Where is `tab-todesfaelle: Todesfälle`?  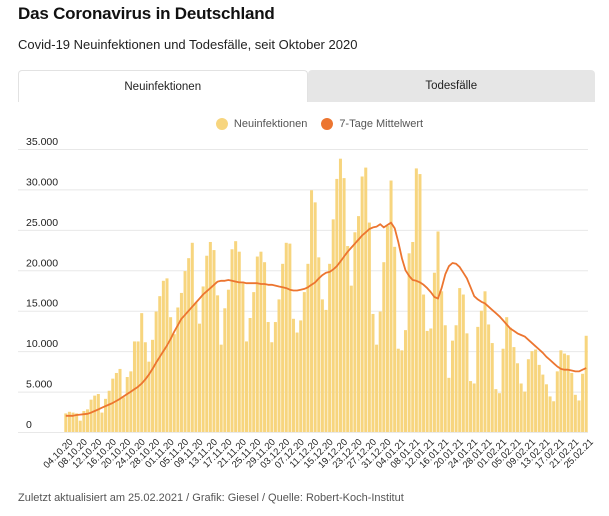
tab-todesfaelle: Todesfälle is located at coordinates (451, 86).